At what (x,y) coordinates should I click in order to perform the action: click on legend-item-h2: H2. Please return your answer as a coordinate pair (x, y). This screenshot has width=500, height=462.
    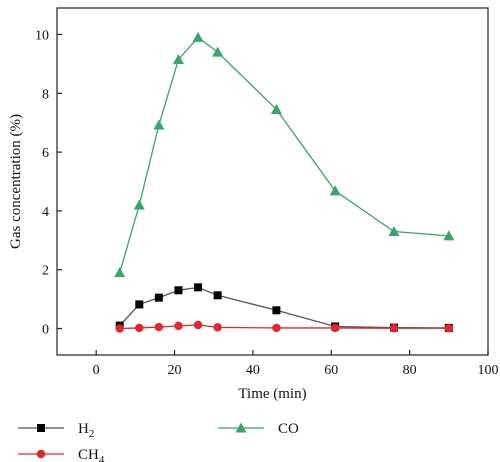
    Looking at the image, I should click on (56, 430).